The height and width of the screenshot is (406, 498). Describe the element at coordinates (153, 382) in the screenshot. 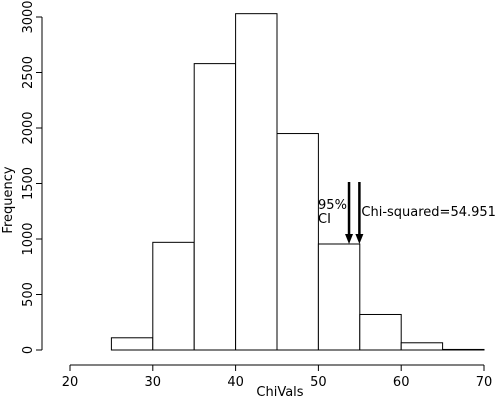

I see `x-tick-label: 30` at that location.